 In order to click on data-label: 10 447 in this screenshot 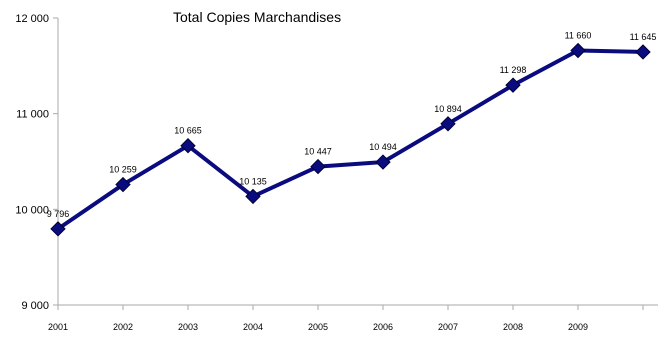, I will do `click(318, 152)`.